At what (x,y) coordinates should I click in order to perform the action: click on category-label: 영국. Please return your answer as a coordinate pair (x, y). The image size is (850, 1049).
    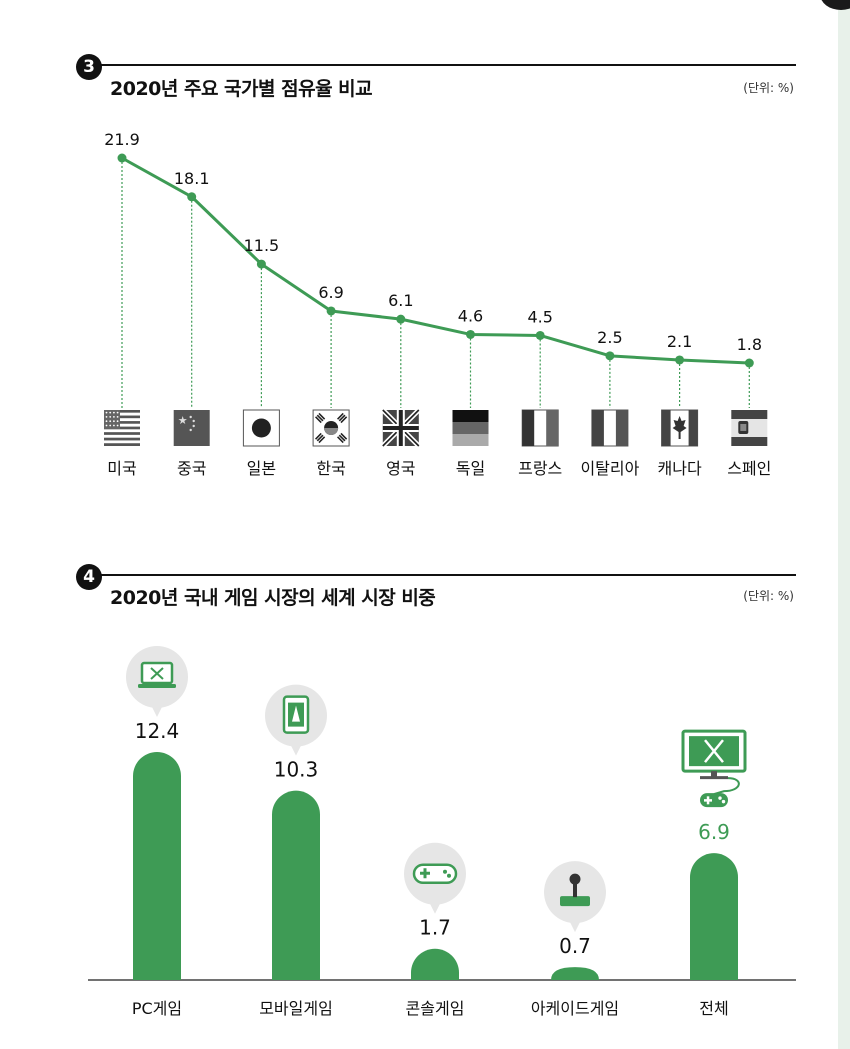
    Looking at the image, I should click on (400, 468).